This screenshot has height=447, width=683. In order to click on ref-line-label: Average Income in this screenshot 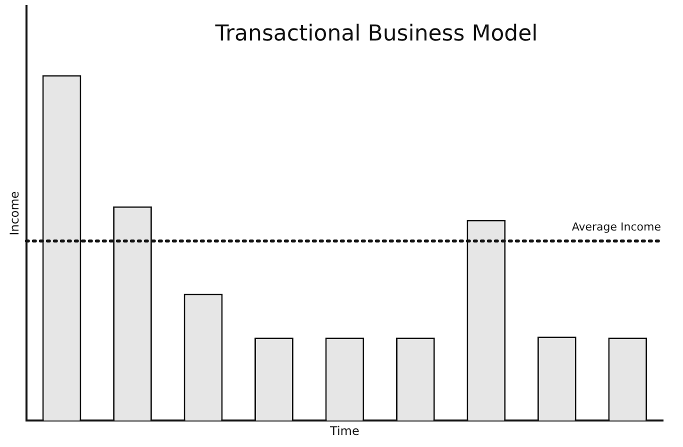, I will do `click(617, 227)`.